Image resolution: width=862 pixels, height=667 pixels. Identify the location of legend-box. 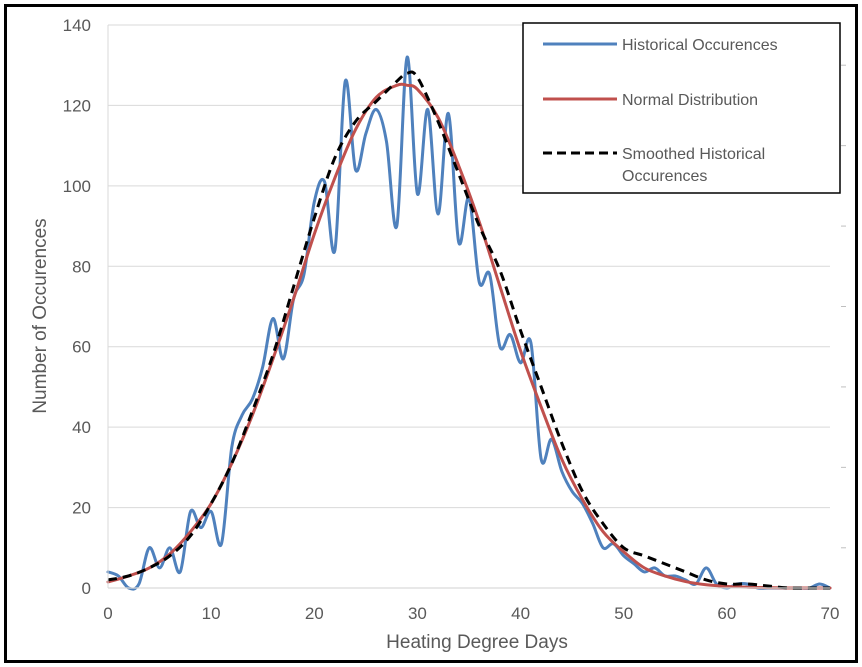
(681, 108).